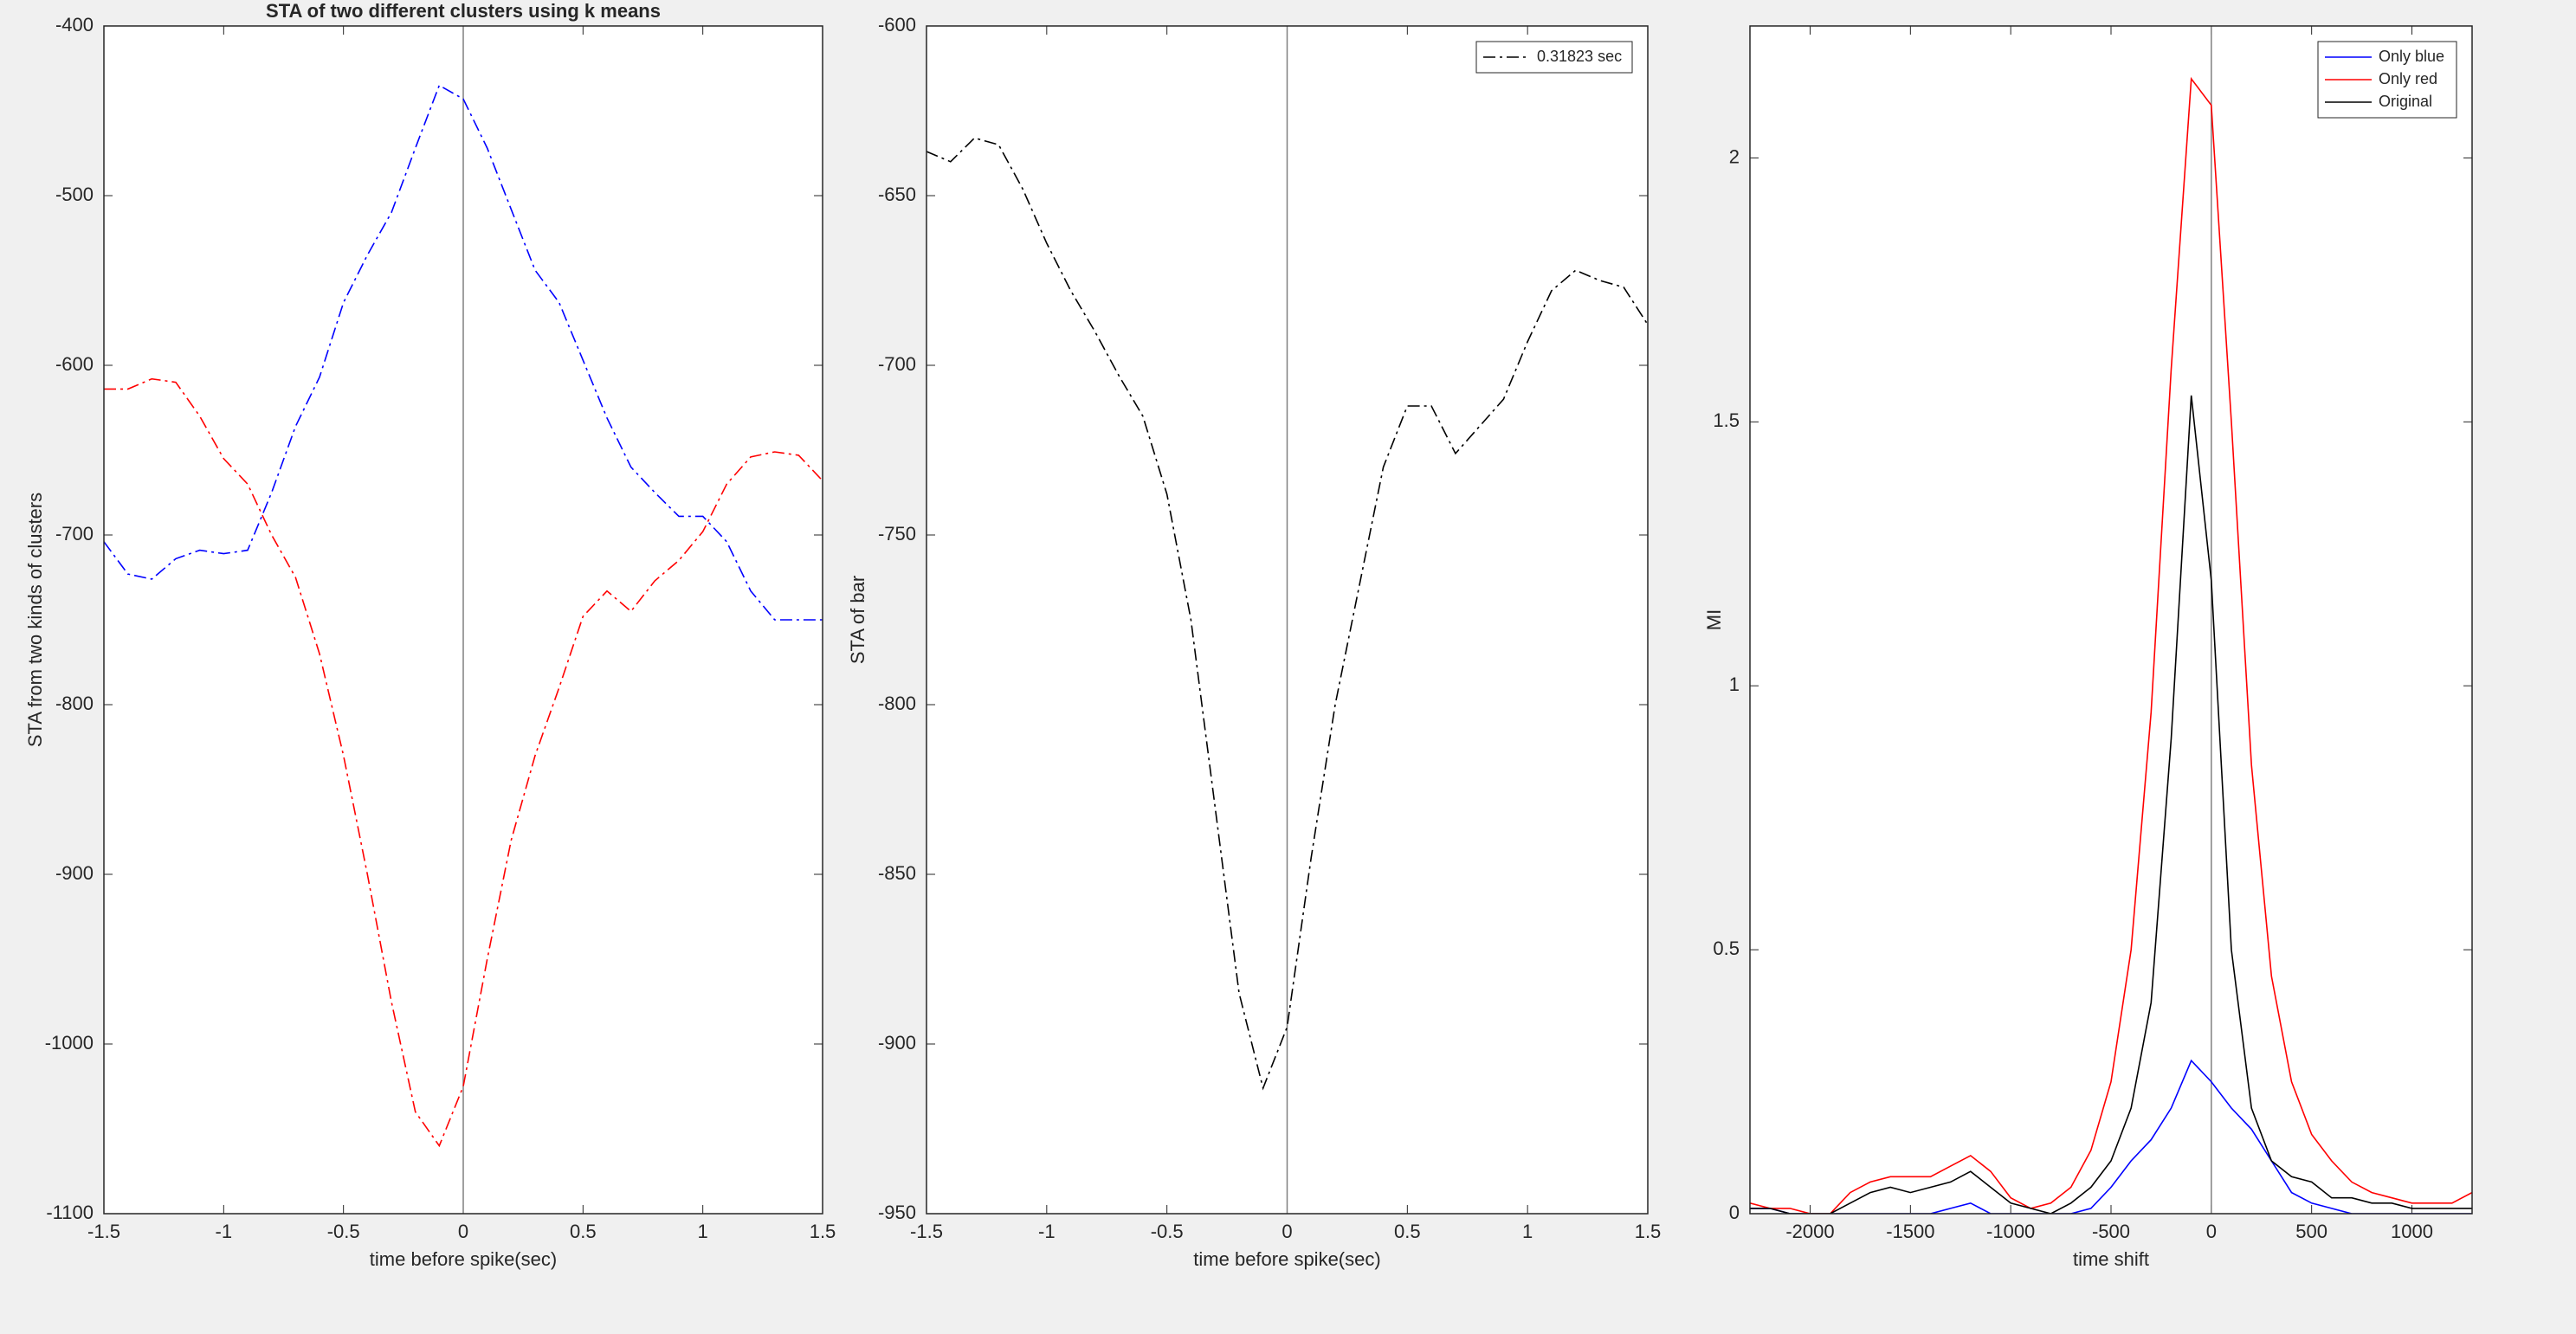  What do you see at coordinates (74, 194) in the screenshot?
I see `y-tick-label: -500` at bounding box center [74, 194].